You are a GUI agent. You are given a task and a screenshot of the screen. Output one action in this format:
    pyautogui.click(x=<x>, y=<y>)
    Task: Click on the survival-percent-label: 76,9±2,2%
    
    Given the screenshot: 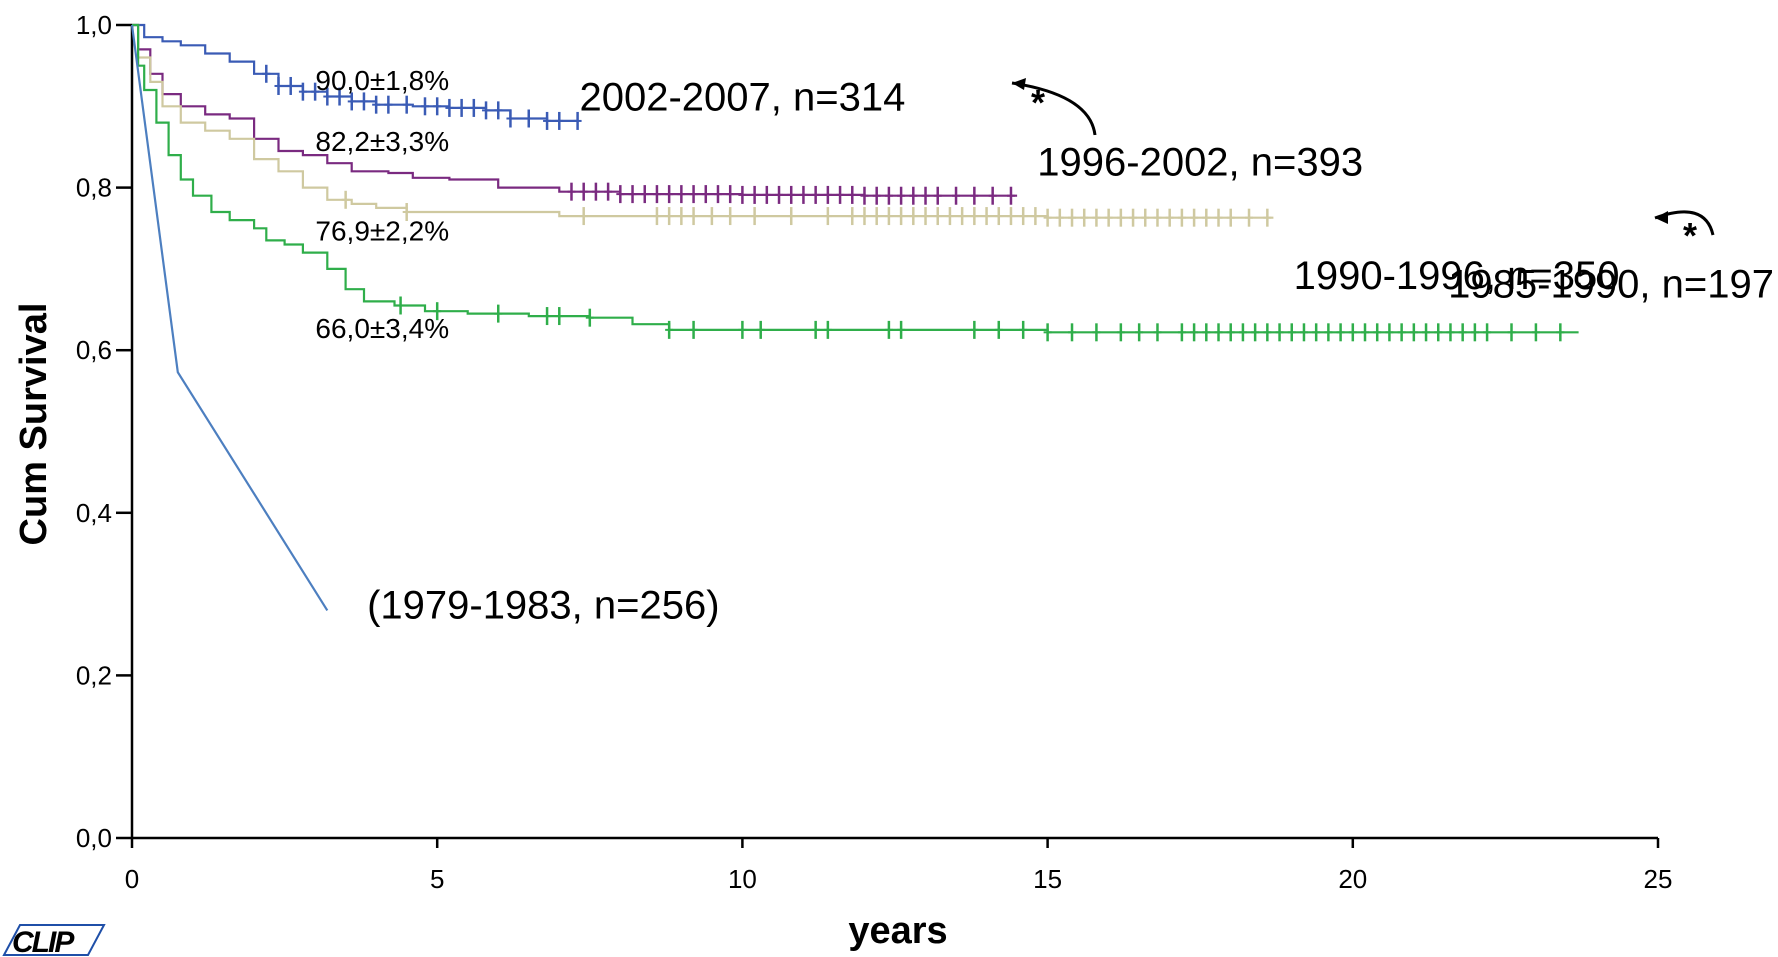 What is the action you would take?
    pyautogui.click(x=382, y=230)
    